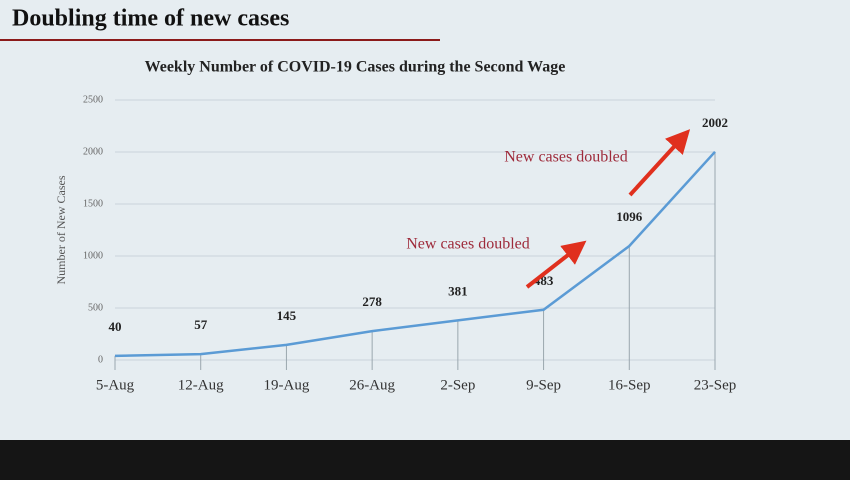 This screenshot has width=850, height=480. I want to click on y-tick-label: 2500, so click(93, 99).